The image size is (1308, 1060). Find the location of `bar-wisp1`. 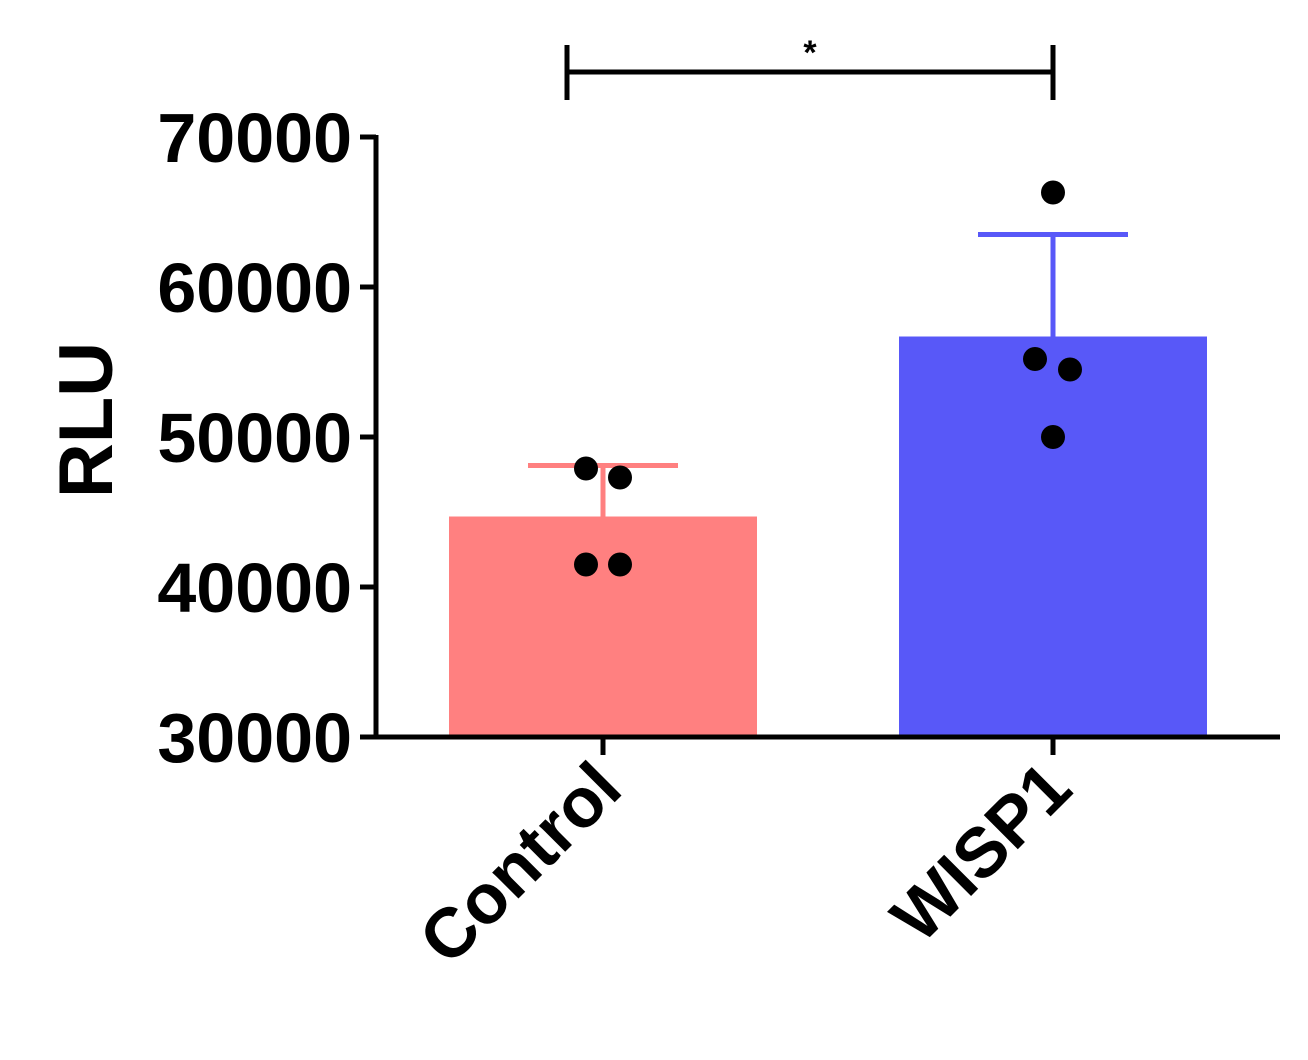

bar-wisp1 is located at coordinates (1053, 536).